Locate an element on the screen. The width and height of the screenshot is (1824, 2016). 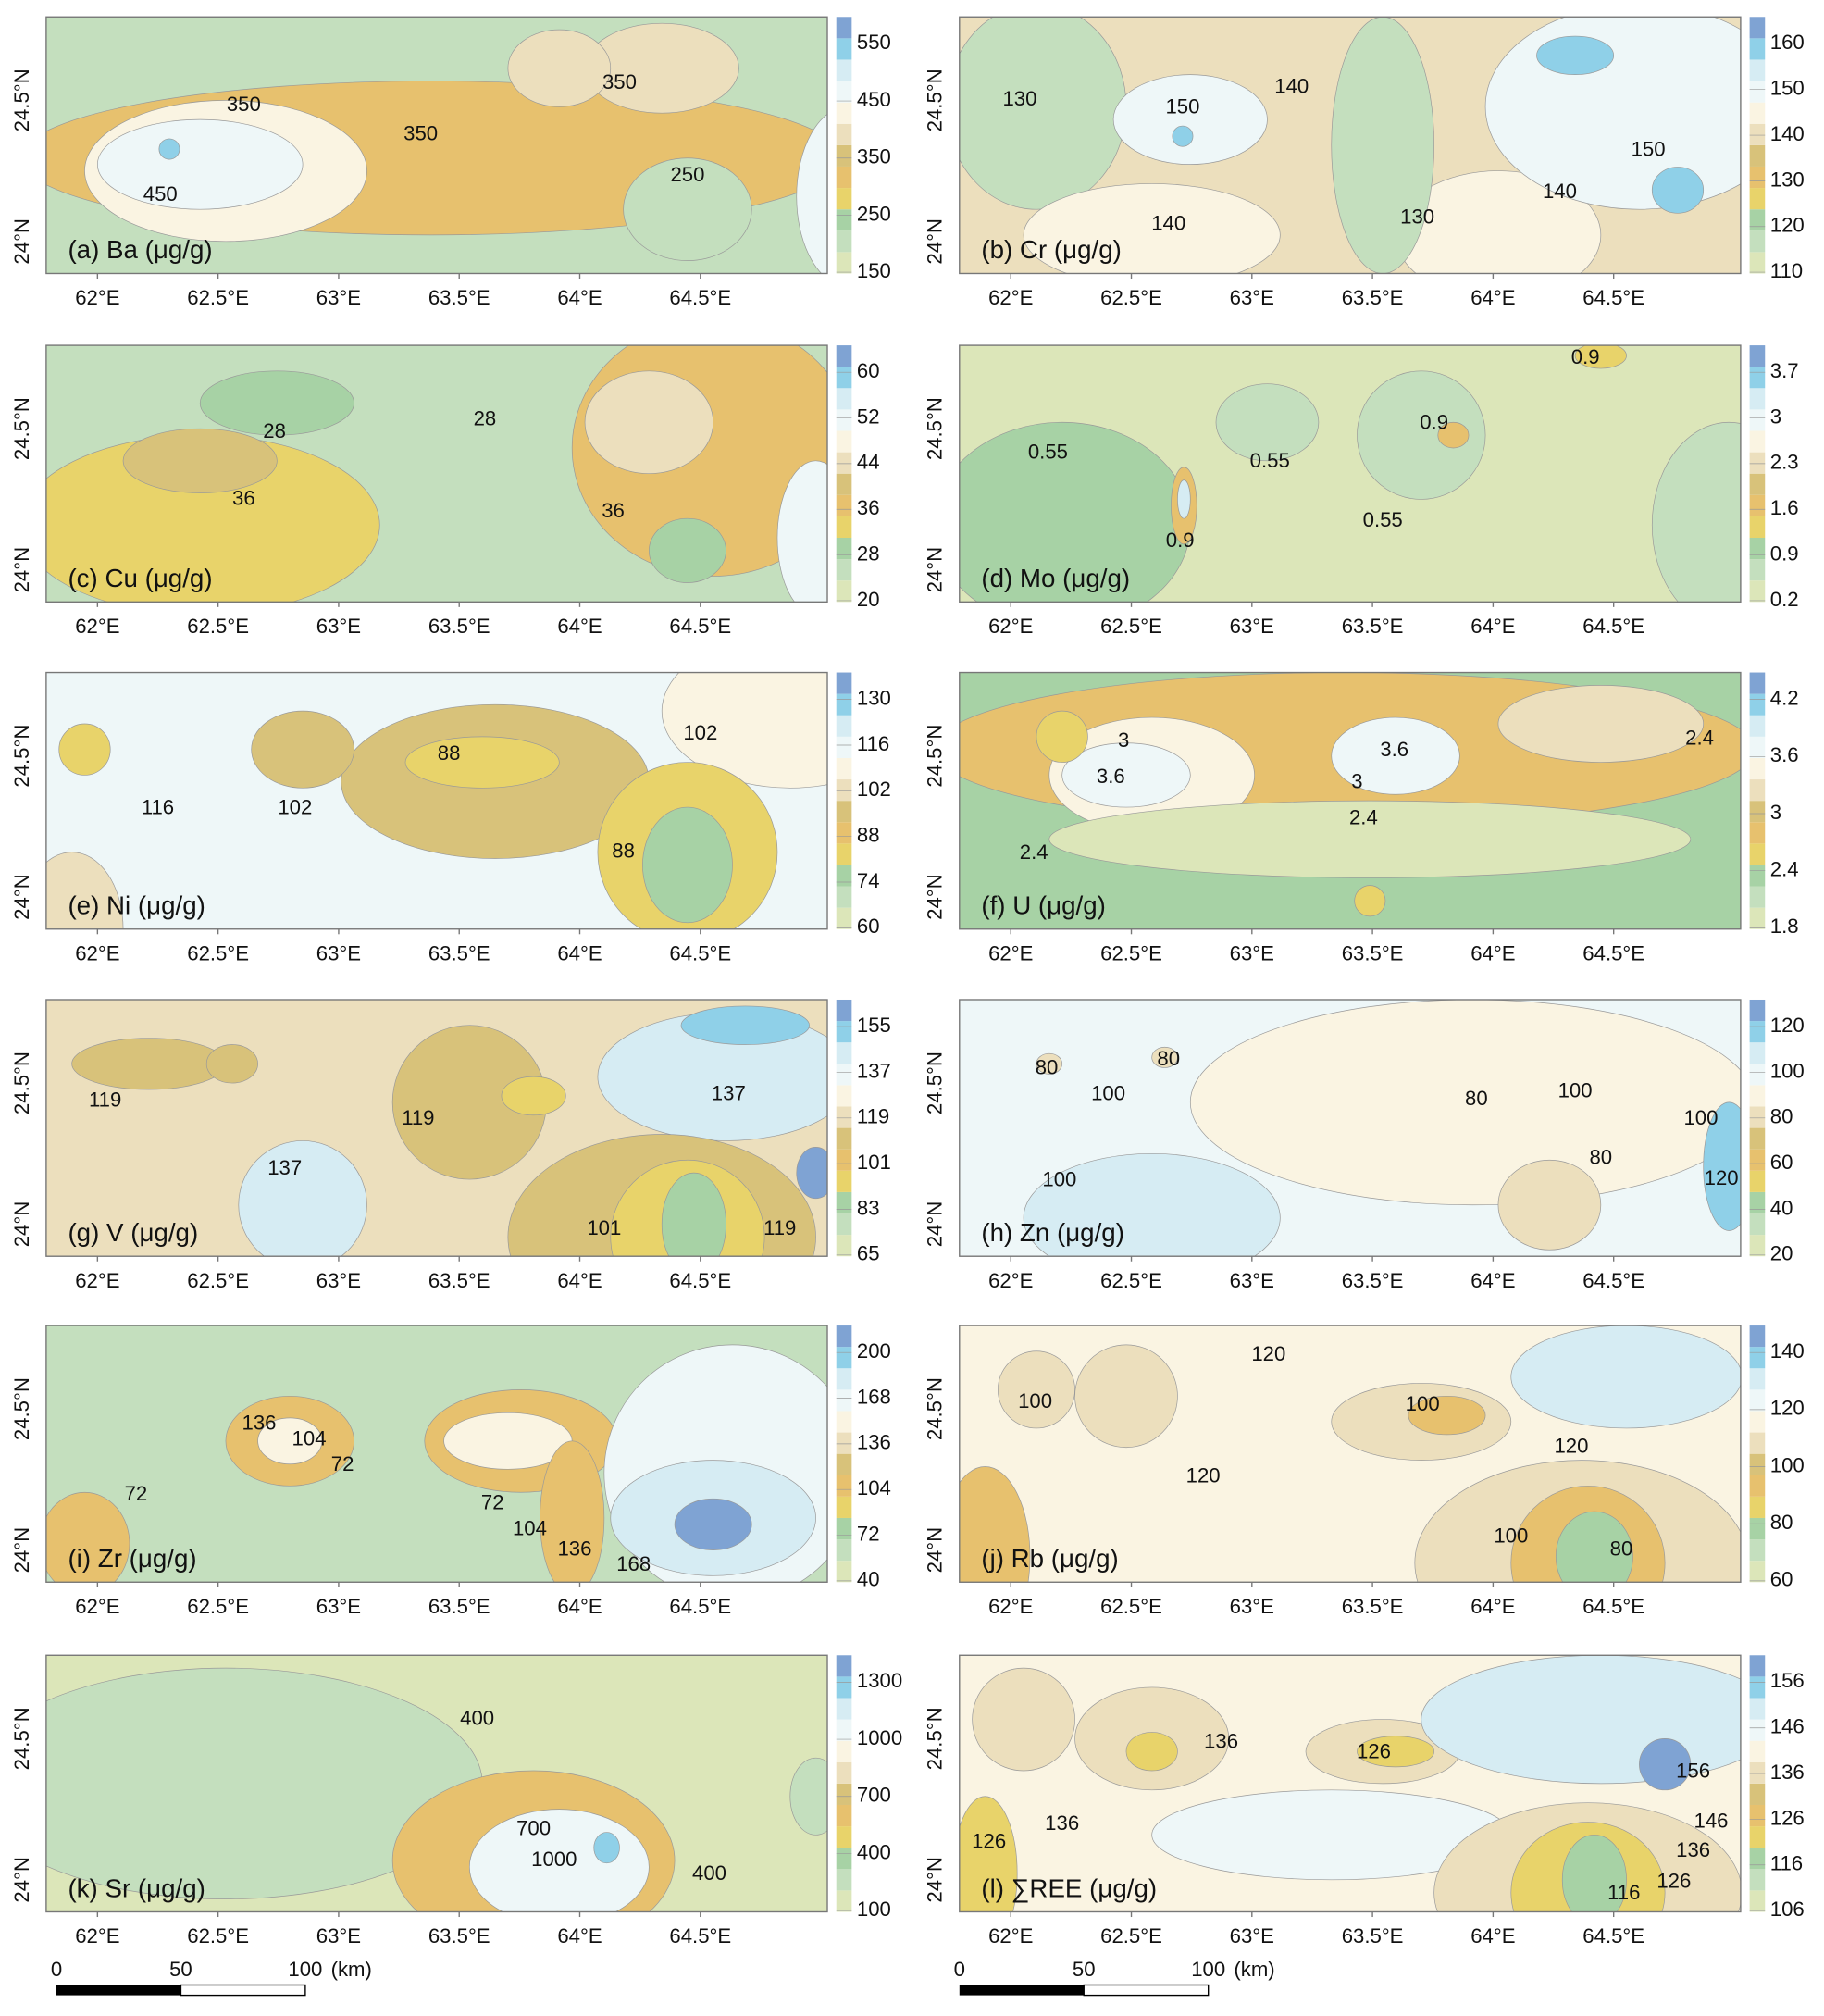
panel-label: (g) V (μg/g) is located at coordinates (133, 1232).